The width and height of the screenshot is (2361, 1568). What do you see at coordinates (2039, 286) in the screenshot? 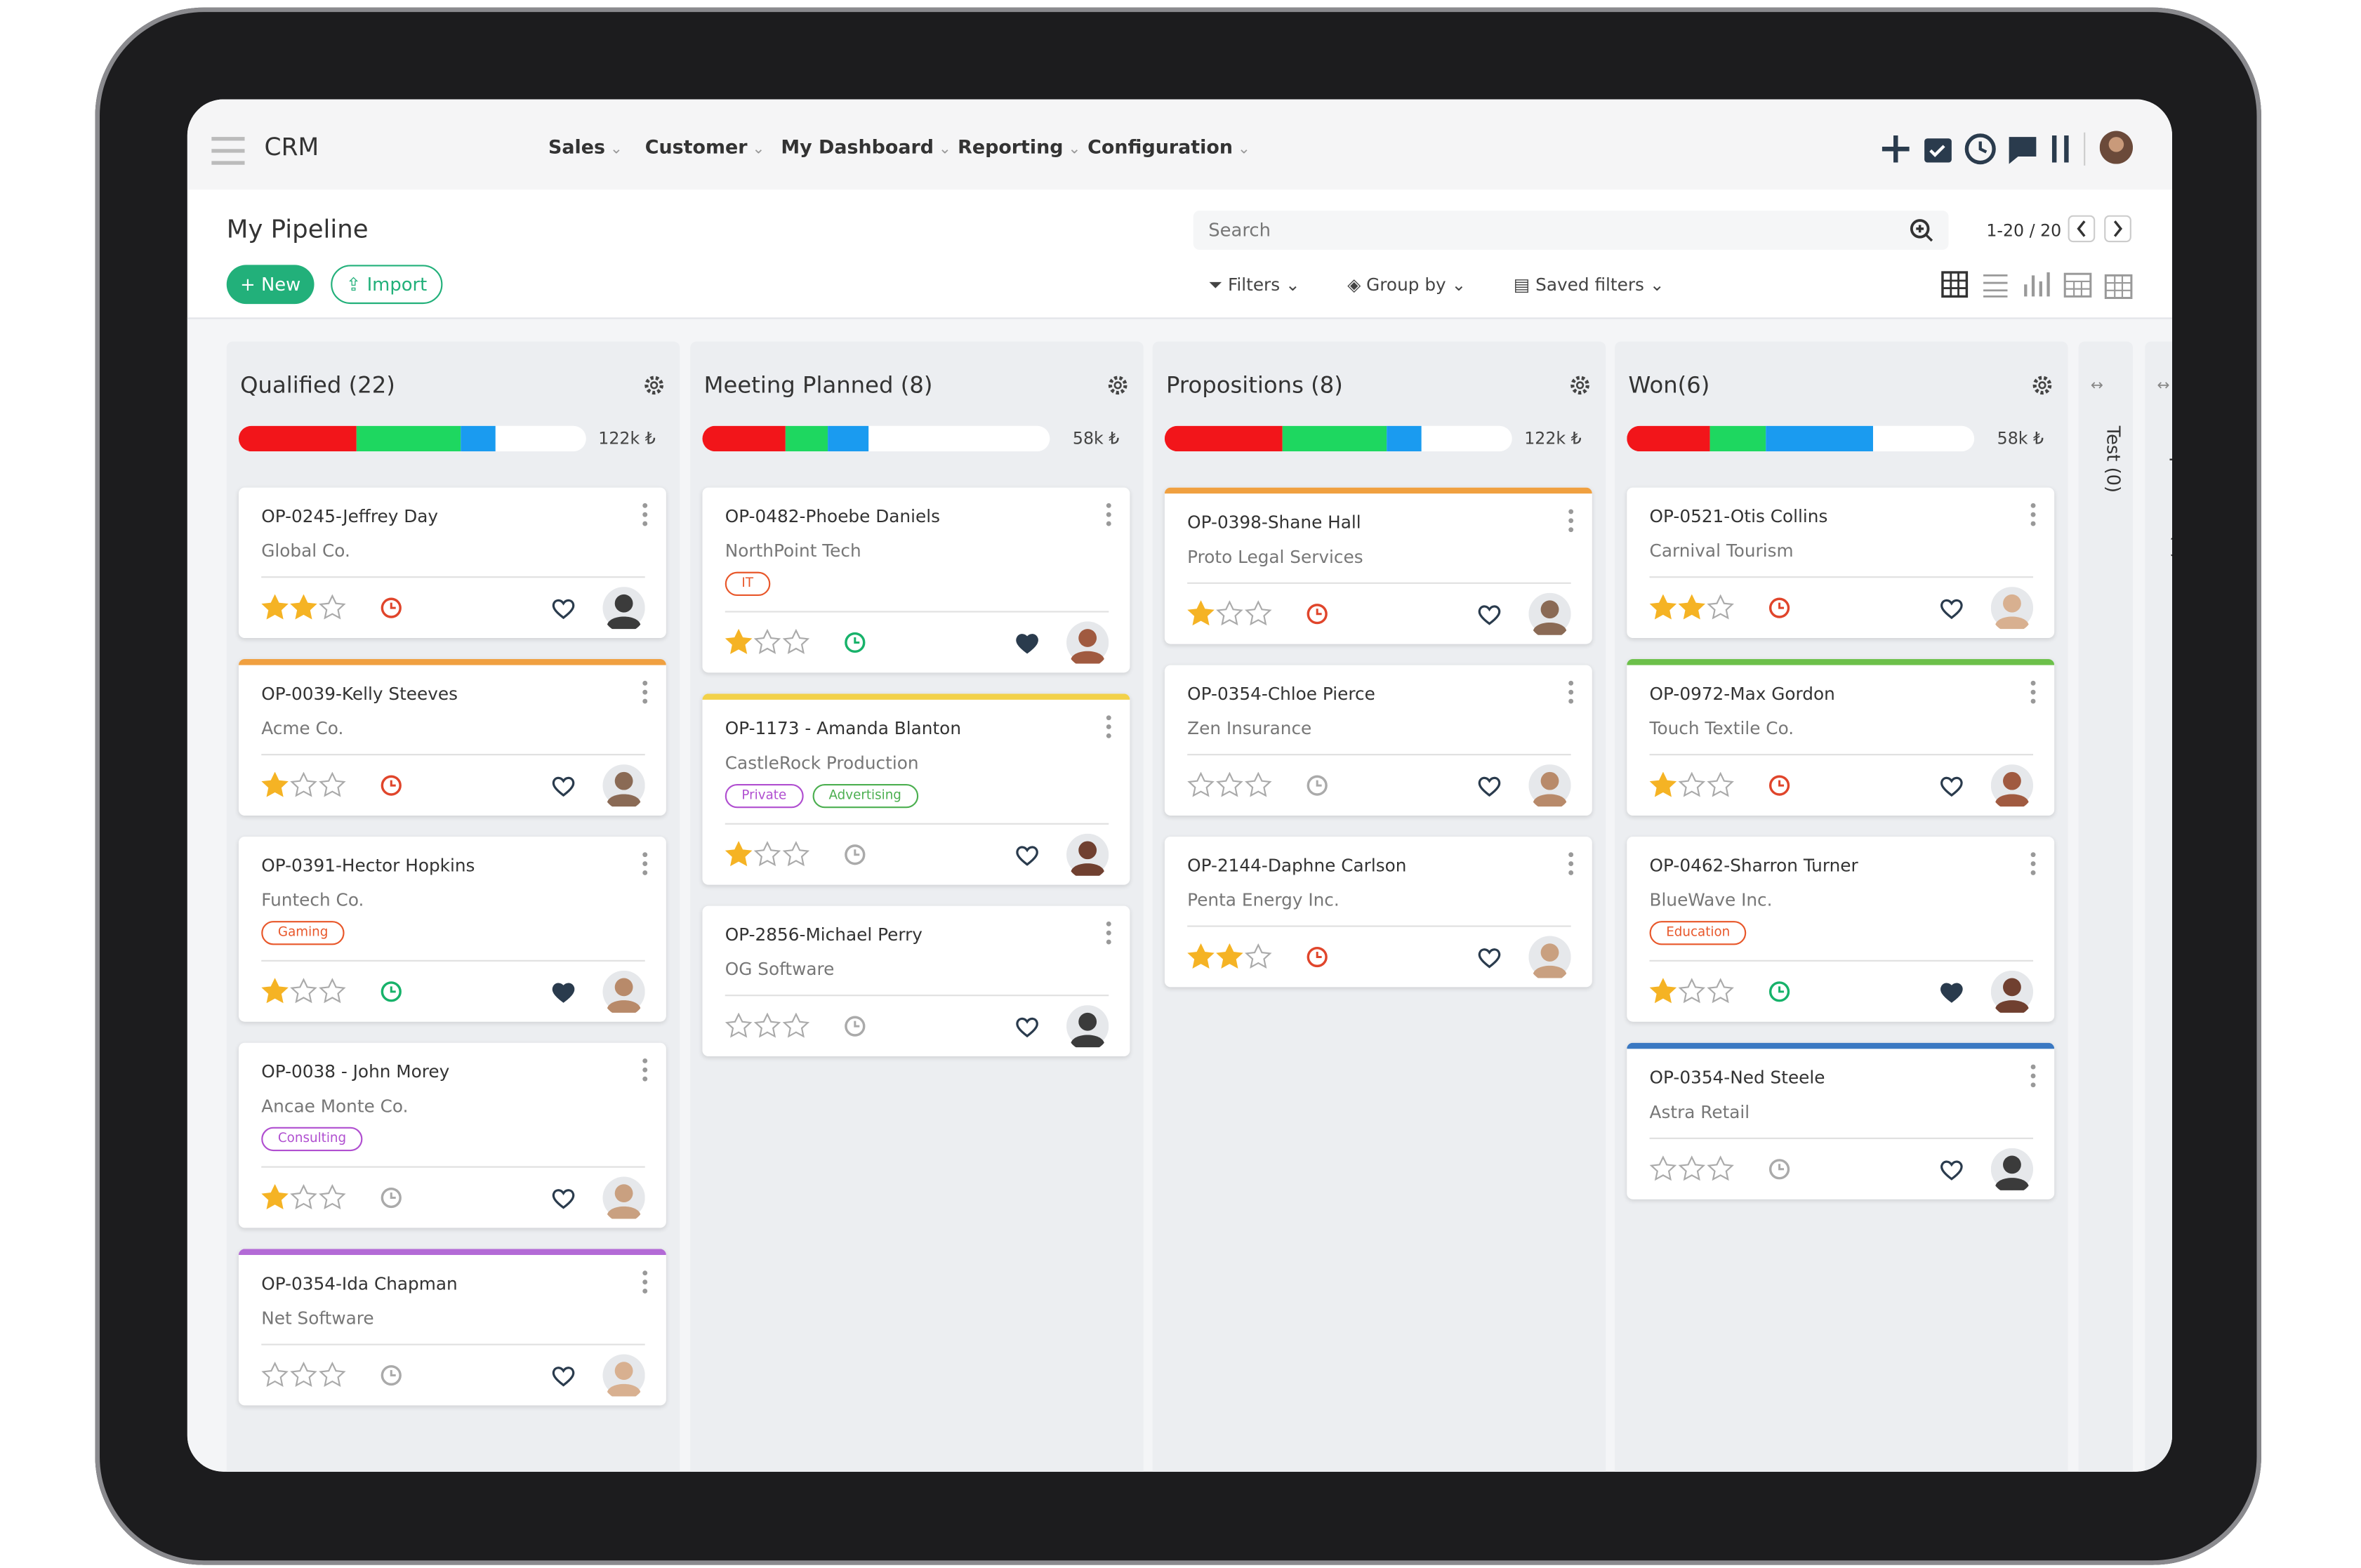
I see `view-switcher` at bounding box center [2039, 286].